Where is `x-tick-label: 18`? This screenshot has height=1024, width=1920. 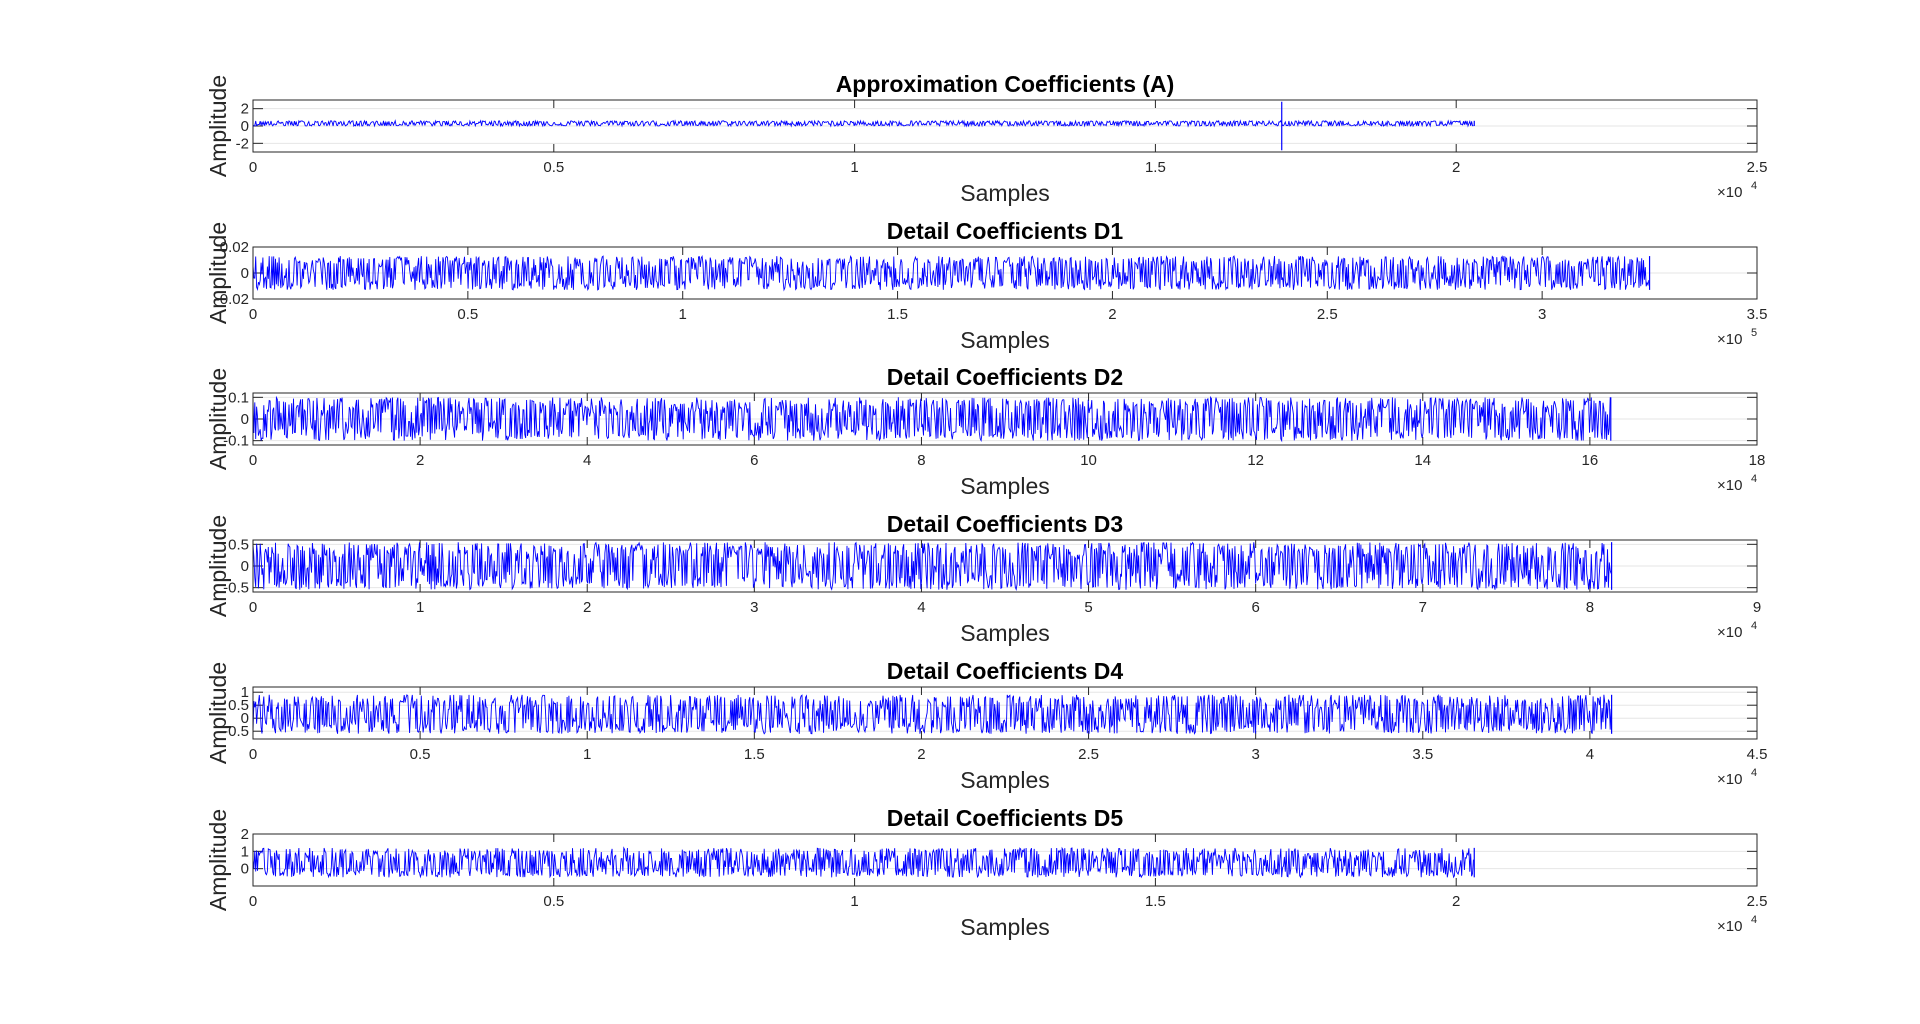
x-tick-label: 18 is located at coordinates (1757, 460).